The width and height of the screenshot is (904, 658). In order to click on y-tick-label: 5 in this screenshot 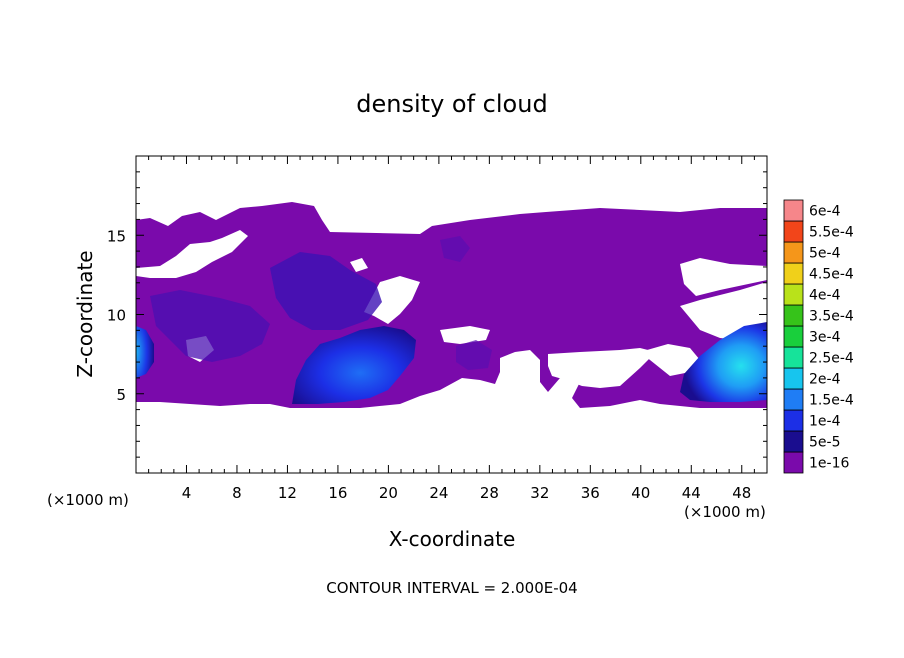, I will do `click(121, 395)`.